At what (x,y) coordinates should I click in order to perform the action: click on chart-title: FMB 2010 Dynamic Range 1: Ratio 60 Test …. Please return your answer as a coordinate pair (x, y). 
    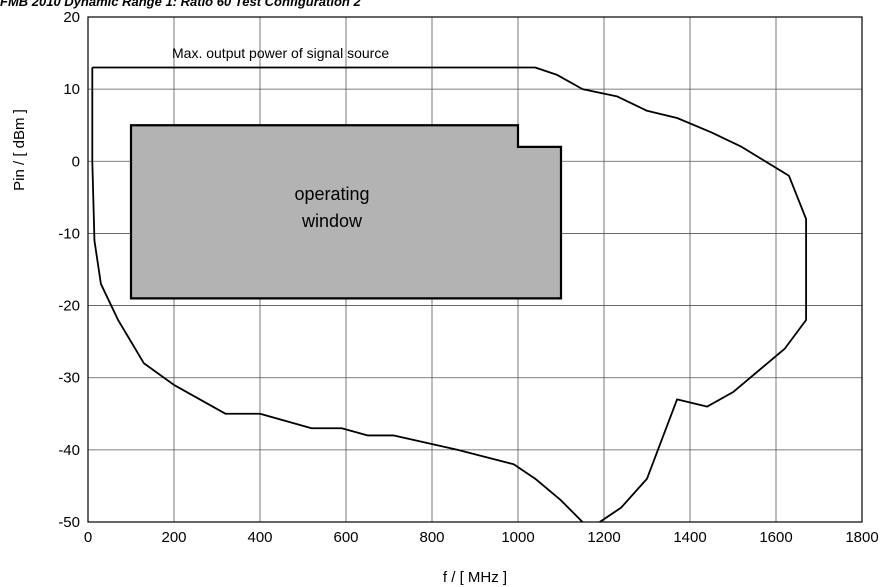
    Looking at the image, I should click on (180, 4).